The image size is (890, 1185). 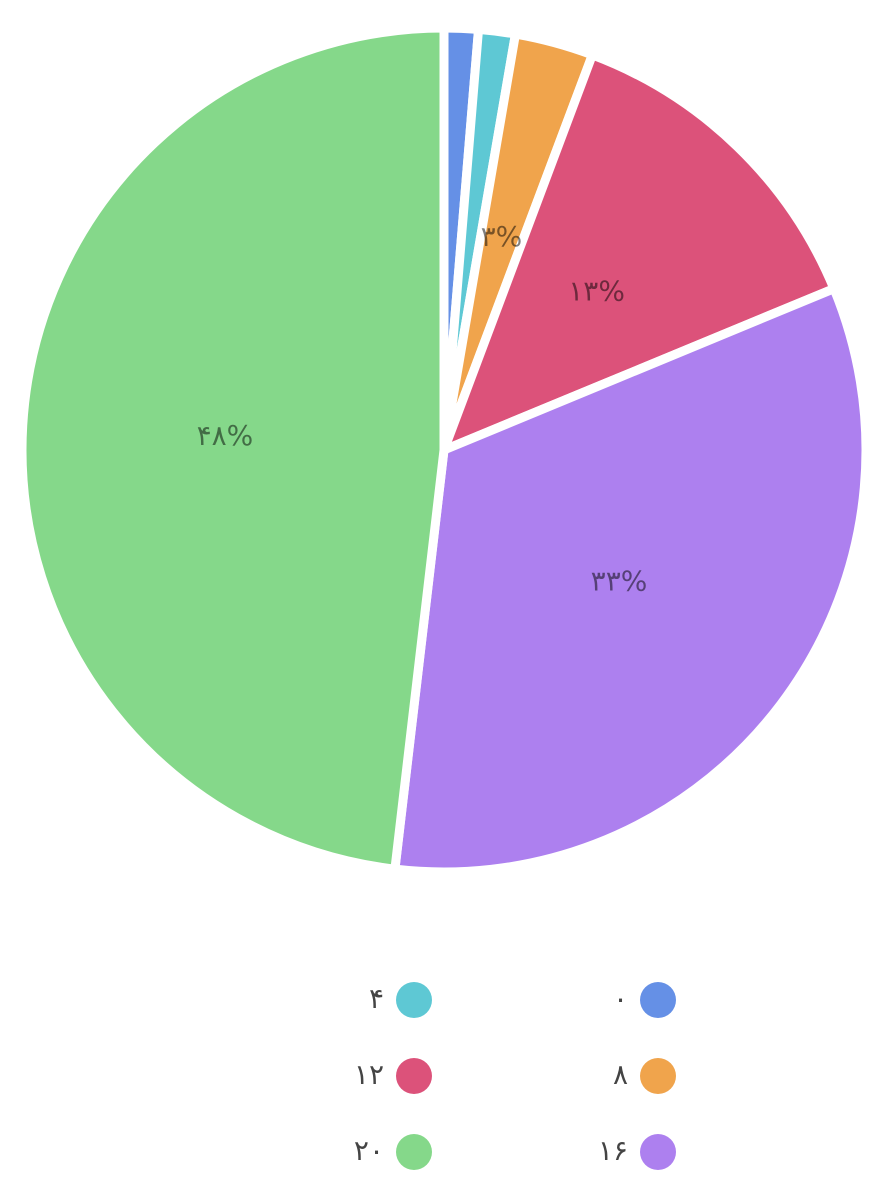 What do you see at coordinates (369, 1074) in the screenshot?
I see `legend-label: ۱۲` at bounding box center [369, 1074].